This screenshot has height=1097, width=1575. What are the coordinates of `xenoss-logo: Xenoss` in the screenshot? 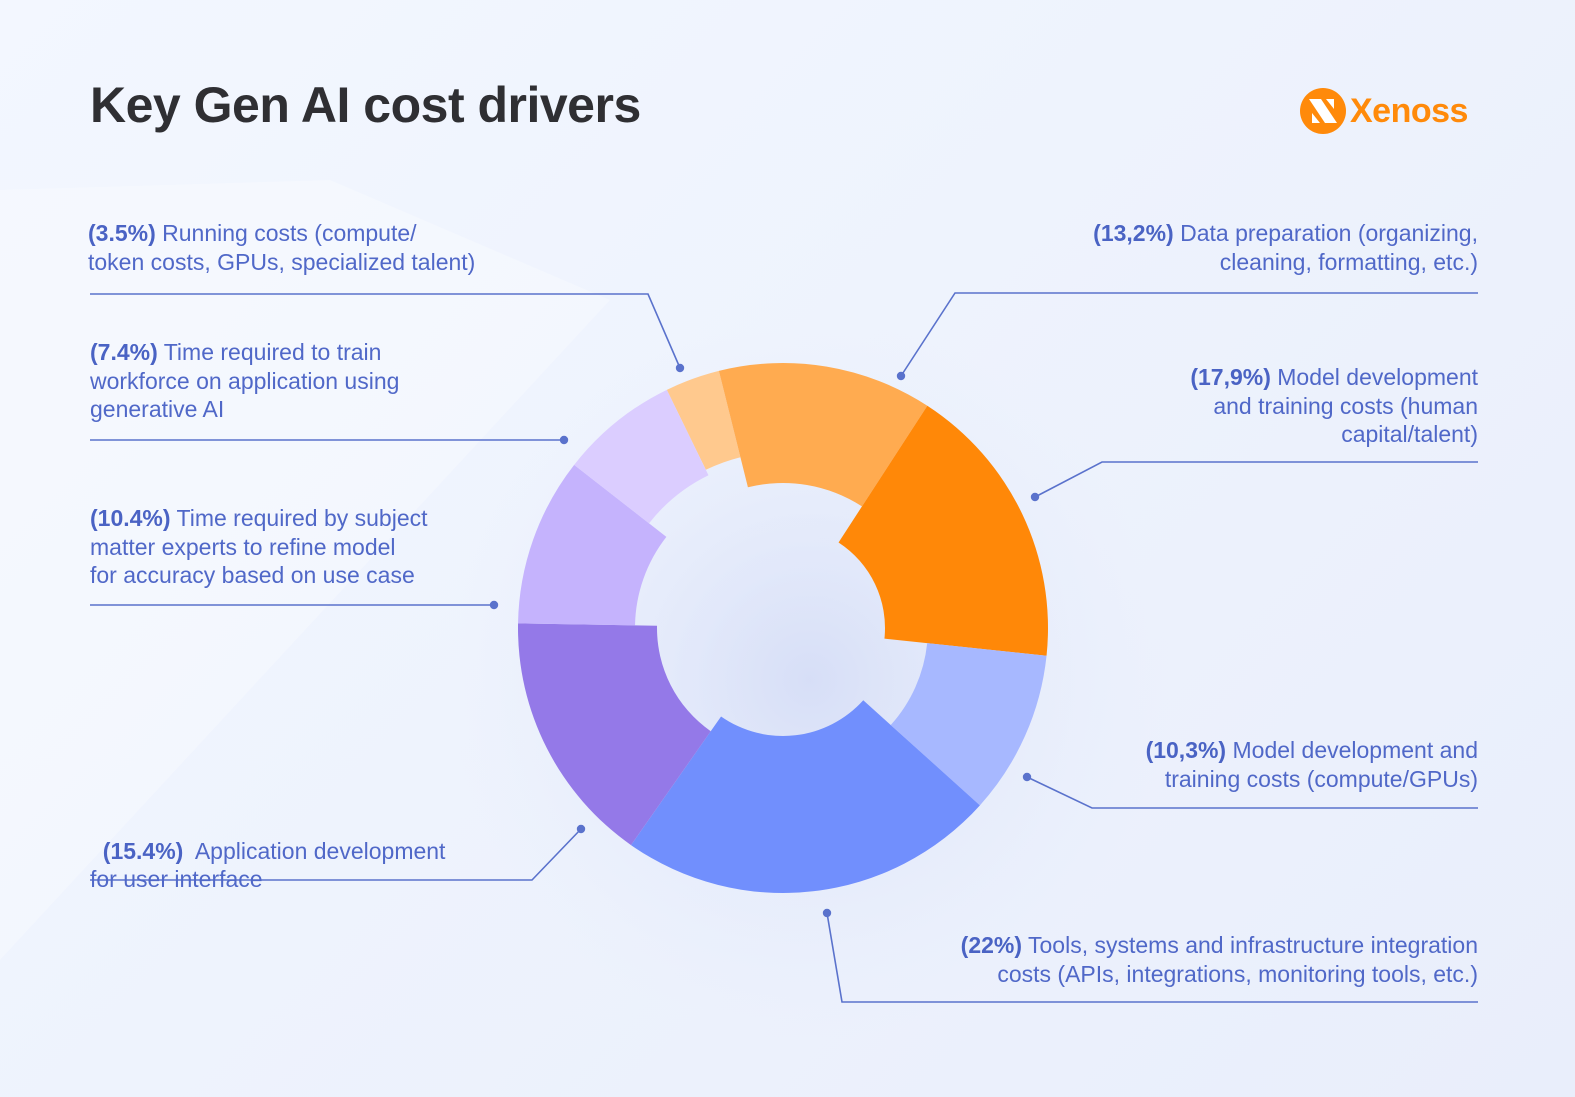 It's located at (1384, 111).